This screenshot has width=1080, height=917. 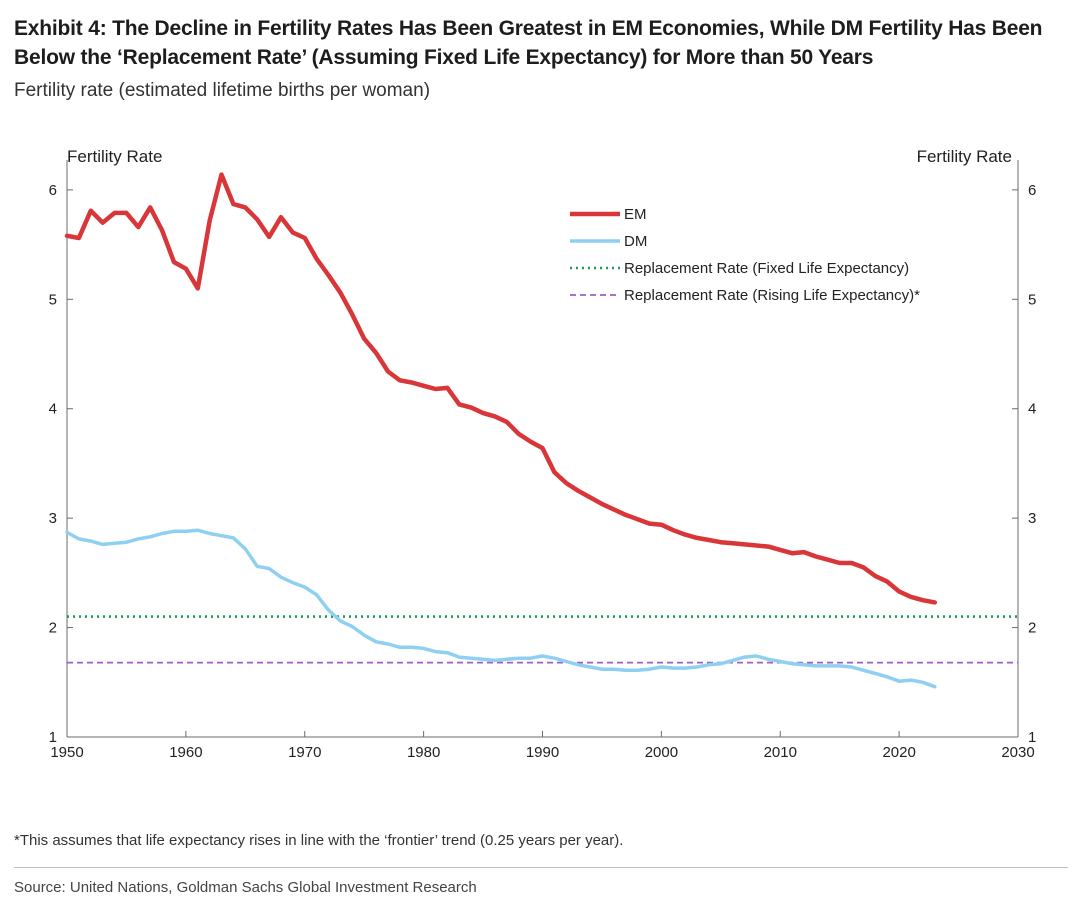 I want to click on y-tick-label-left: 2, so click(x=53, y=628).